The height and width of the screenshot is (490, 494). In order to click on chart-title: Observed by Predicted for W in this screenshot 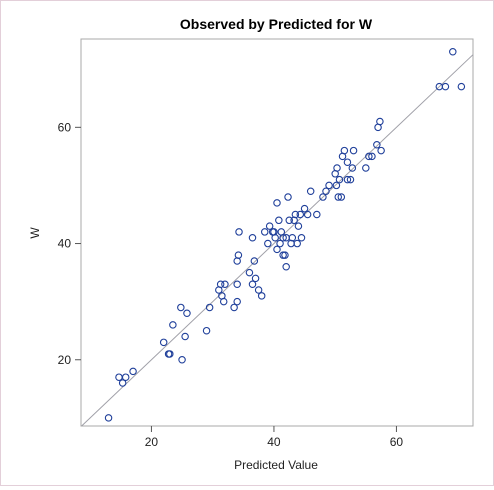, I will do `click(276, 24)`.